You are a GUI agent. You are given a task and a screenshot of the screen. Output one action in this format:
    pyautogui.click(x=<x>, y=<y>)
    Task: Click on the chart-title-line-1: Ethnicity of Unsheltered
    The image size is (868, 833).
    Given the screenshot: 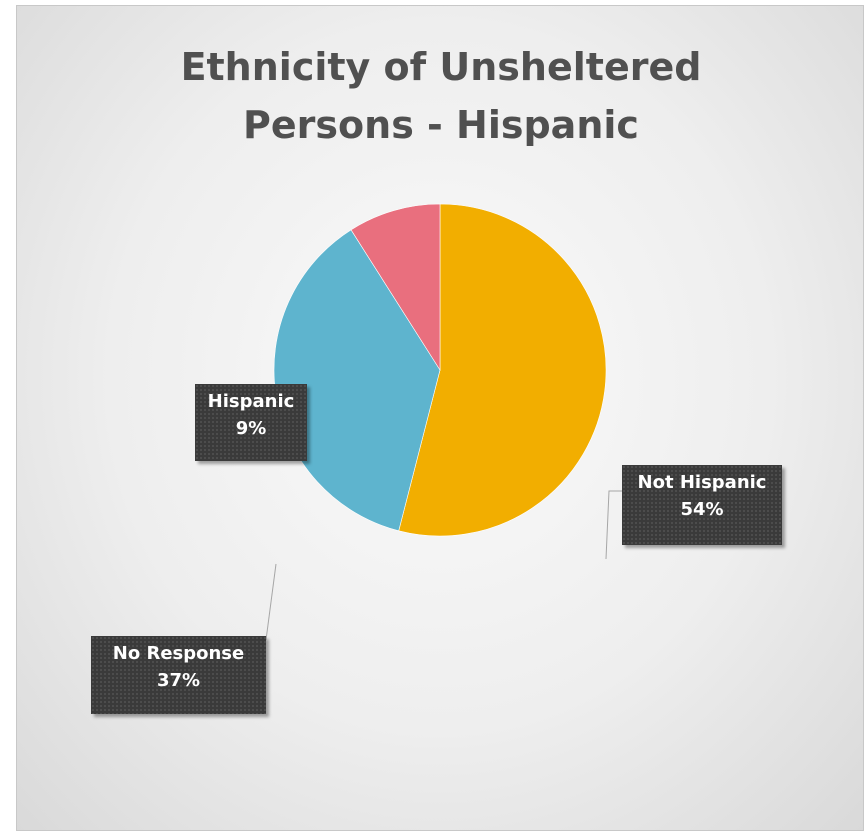 What is the action you would take?
    pyautogui.click(x=441, y=67)
    